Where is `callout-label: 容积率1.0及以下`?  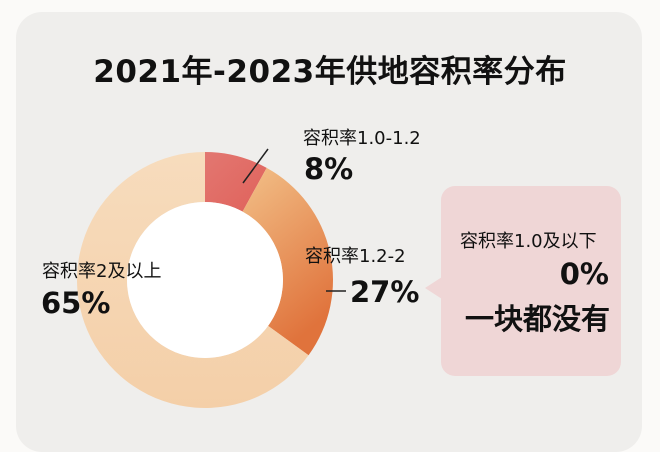 callout-label: 容积率1.0及以下 is located at coordinates (528, 241).